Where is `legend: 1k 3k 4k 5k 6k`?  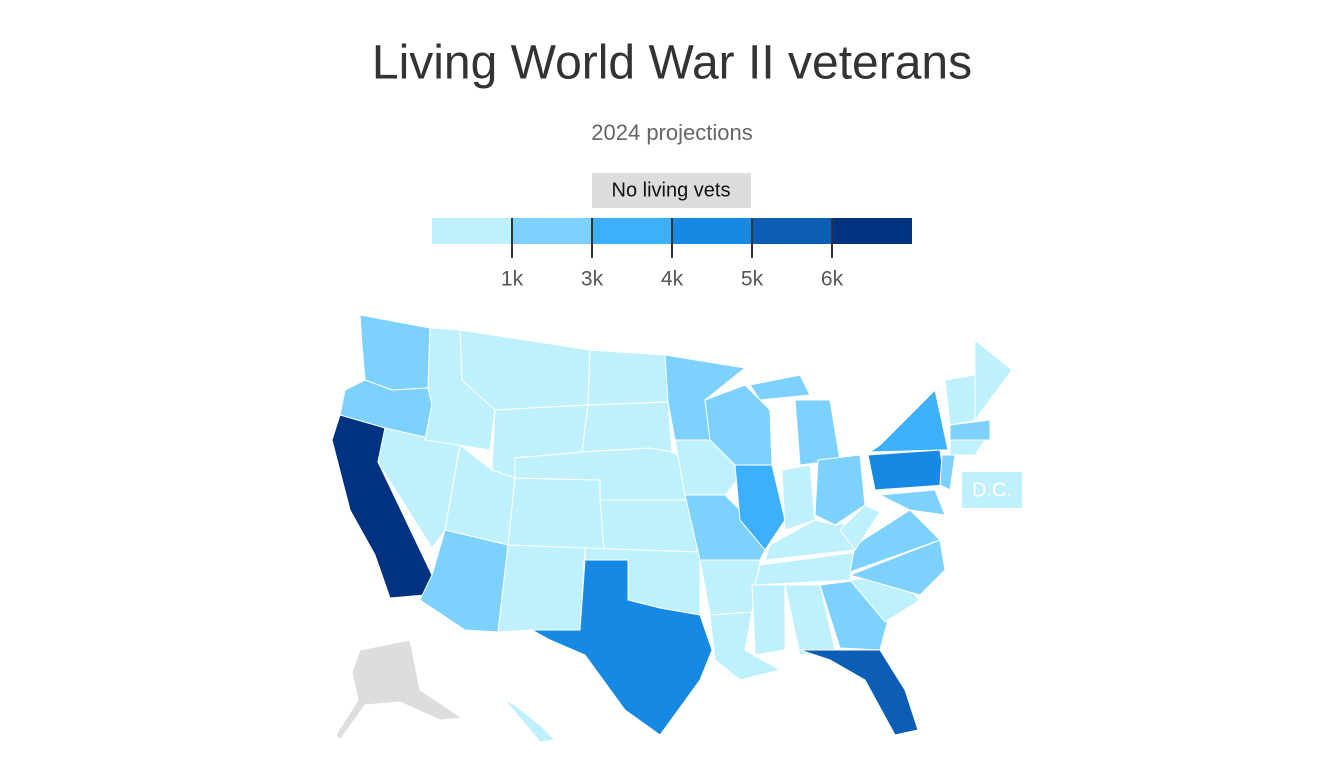 legend: 1k 3k 4k 5k 6k is located at coordinates (672, 254).